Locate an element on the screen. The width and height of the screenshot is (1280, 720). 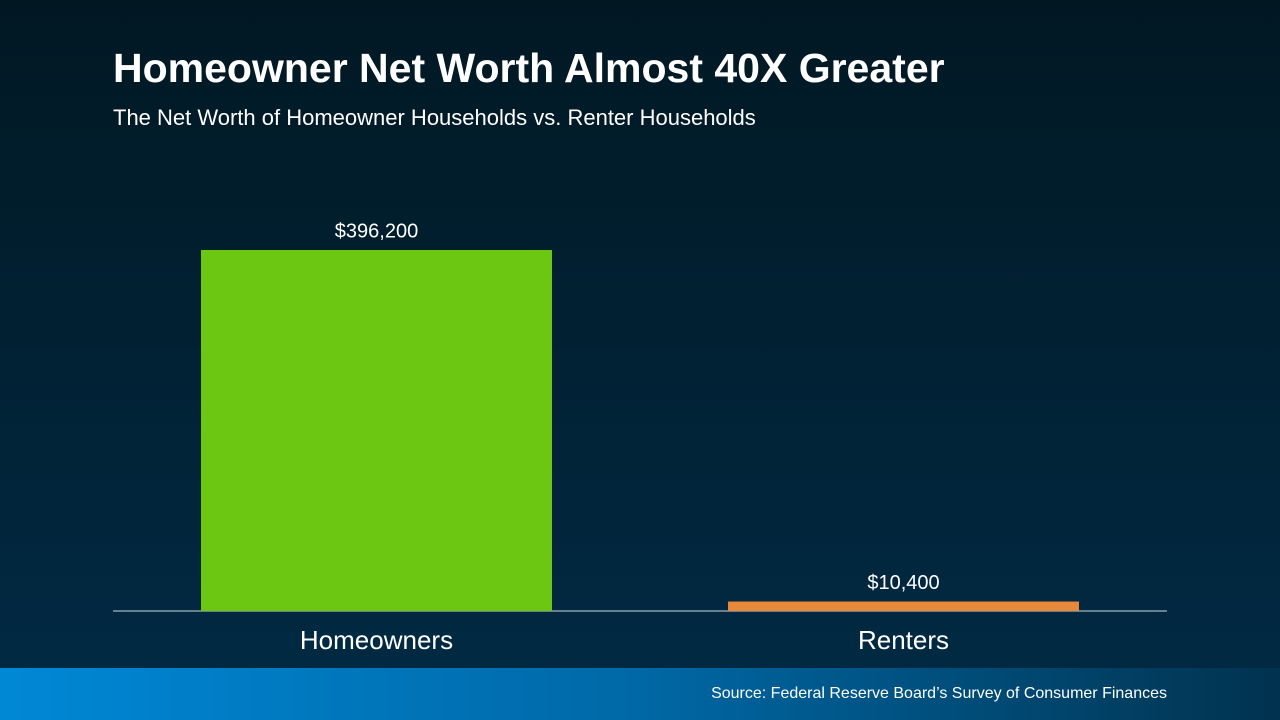
x-tick-label: Homeowners is located at coordinates (376, 640).